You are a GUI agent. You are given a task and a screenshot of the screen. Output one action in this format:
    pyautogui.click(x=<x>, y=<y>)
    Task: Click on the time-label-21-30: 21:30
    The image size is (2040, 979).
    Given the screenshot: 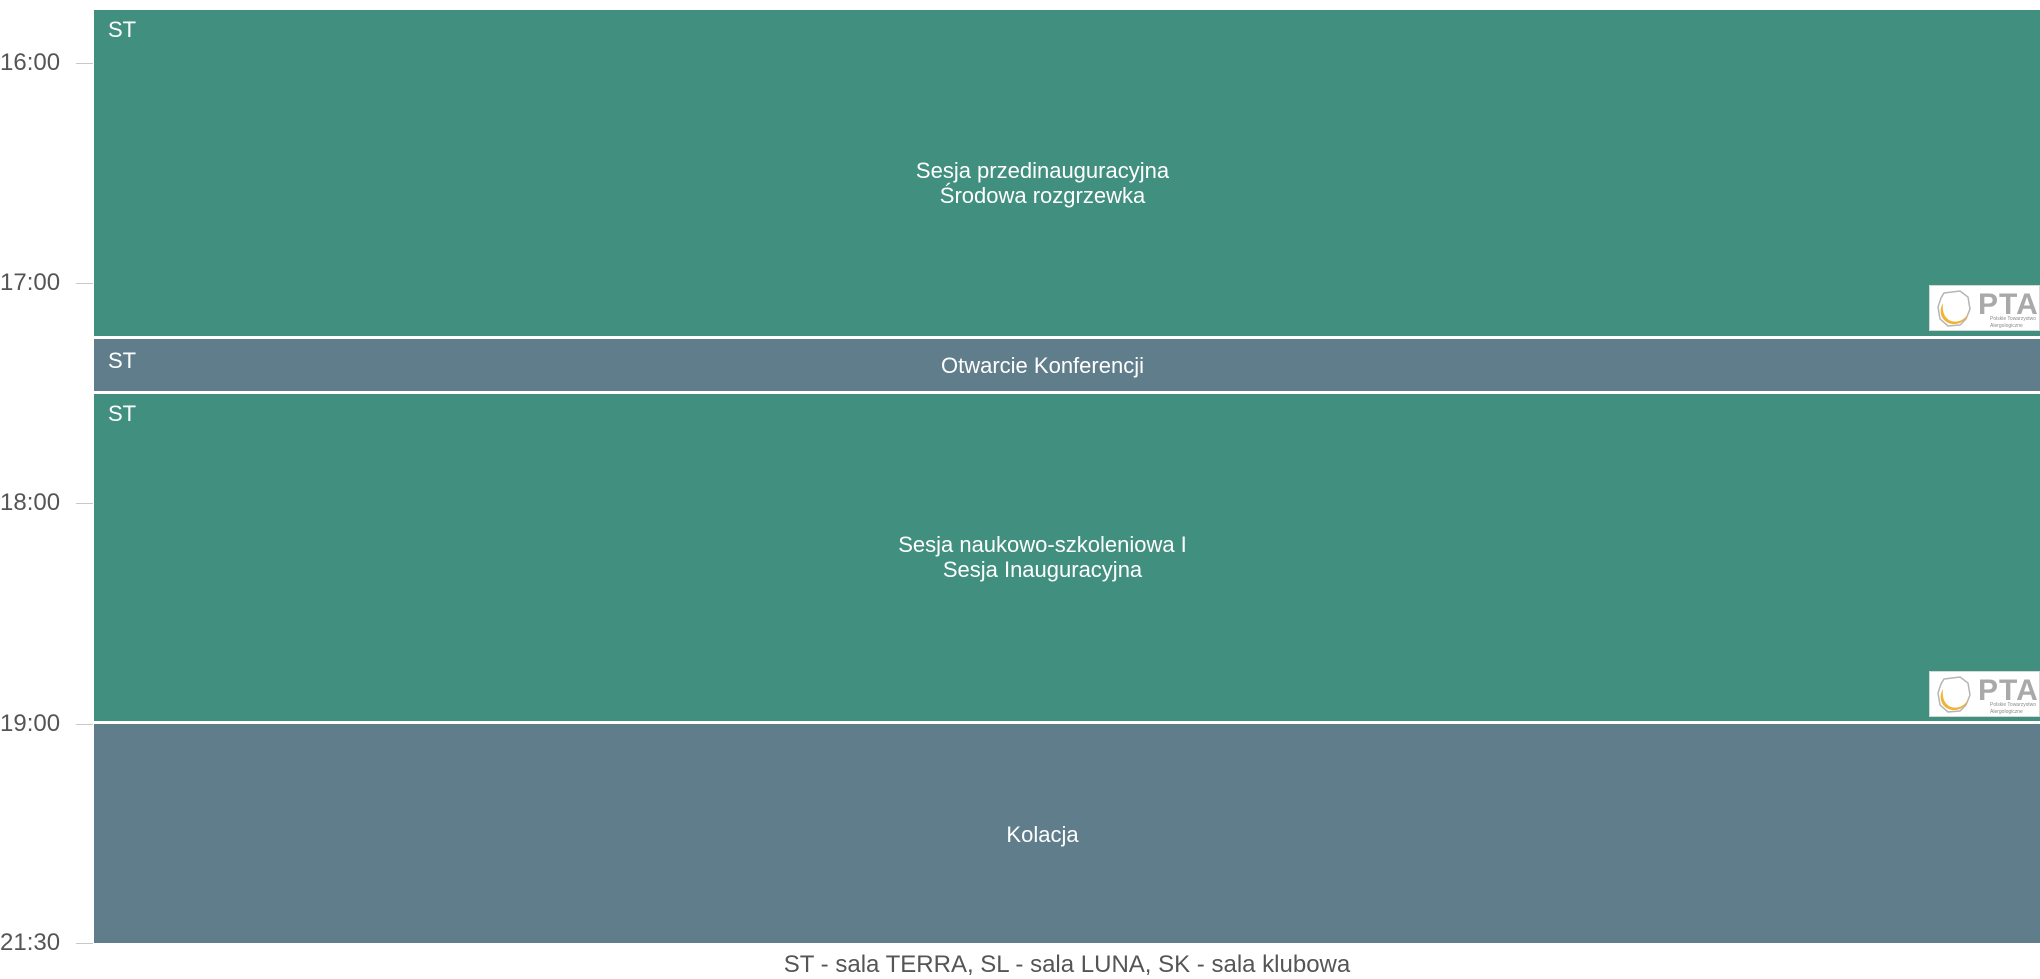 What is the action you would take?
    pyautogui.click(x=30, y=942)
    